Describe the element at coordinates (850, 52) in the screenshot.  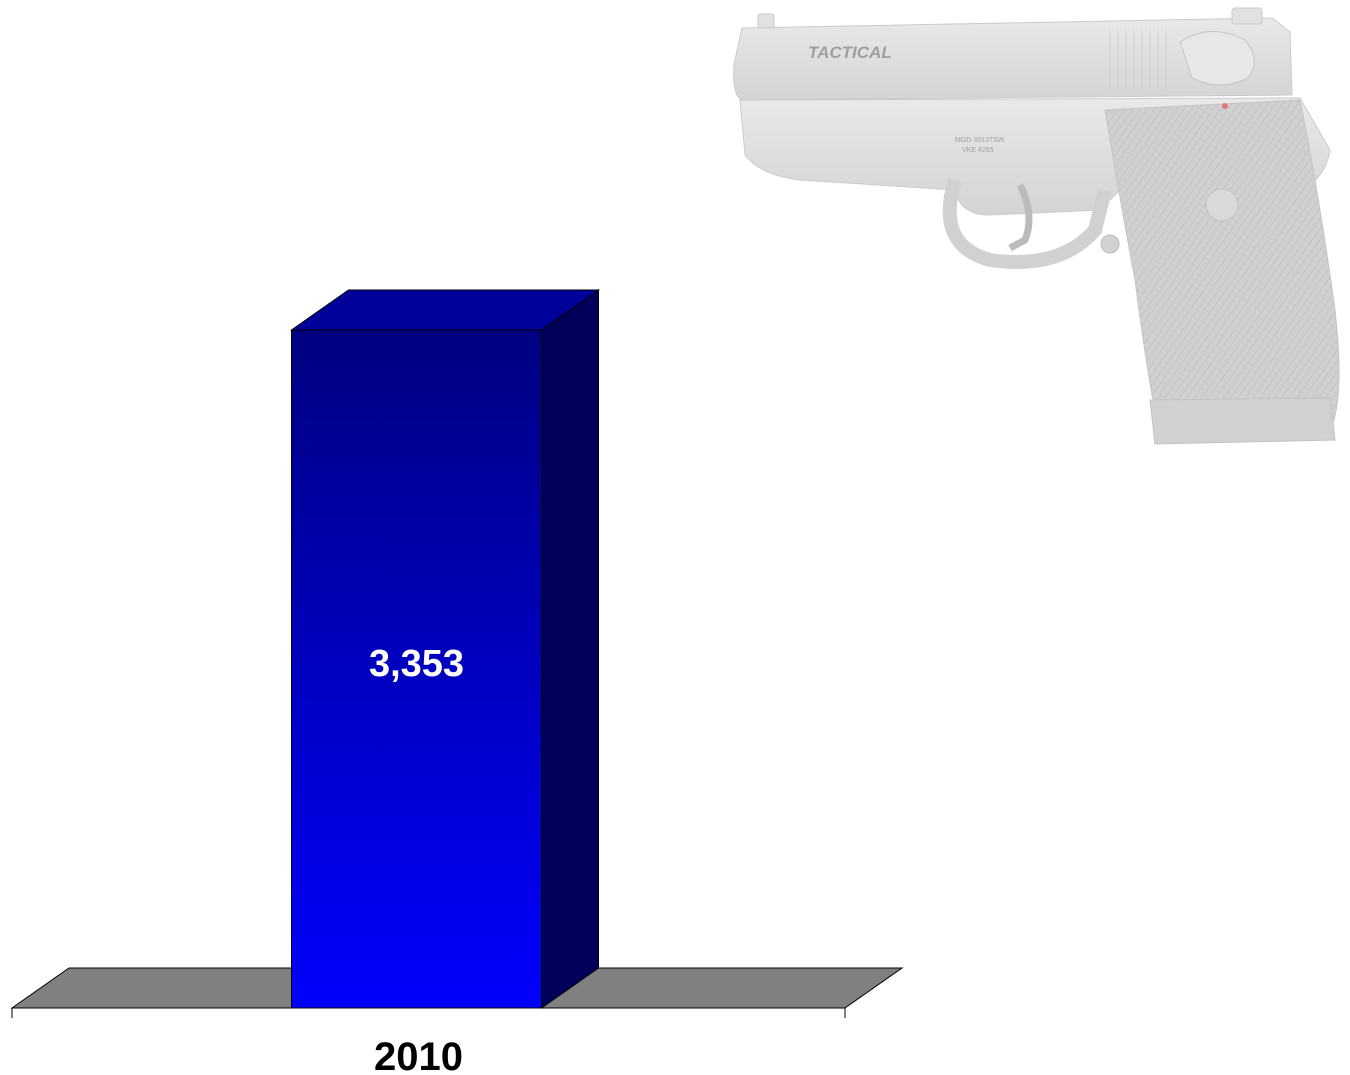
I see `pistol-engraving: TACTICAL` at that location.